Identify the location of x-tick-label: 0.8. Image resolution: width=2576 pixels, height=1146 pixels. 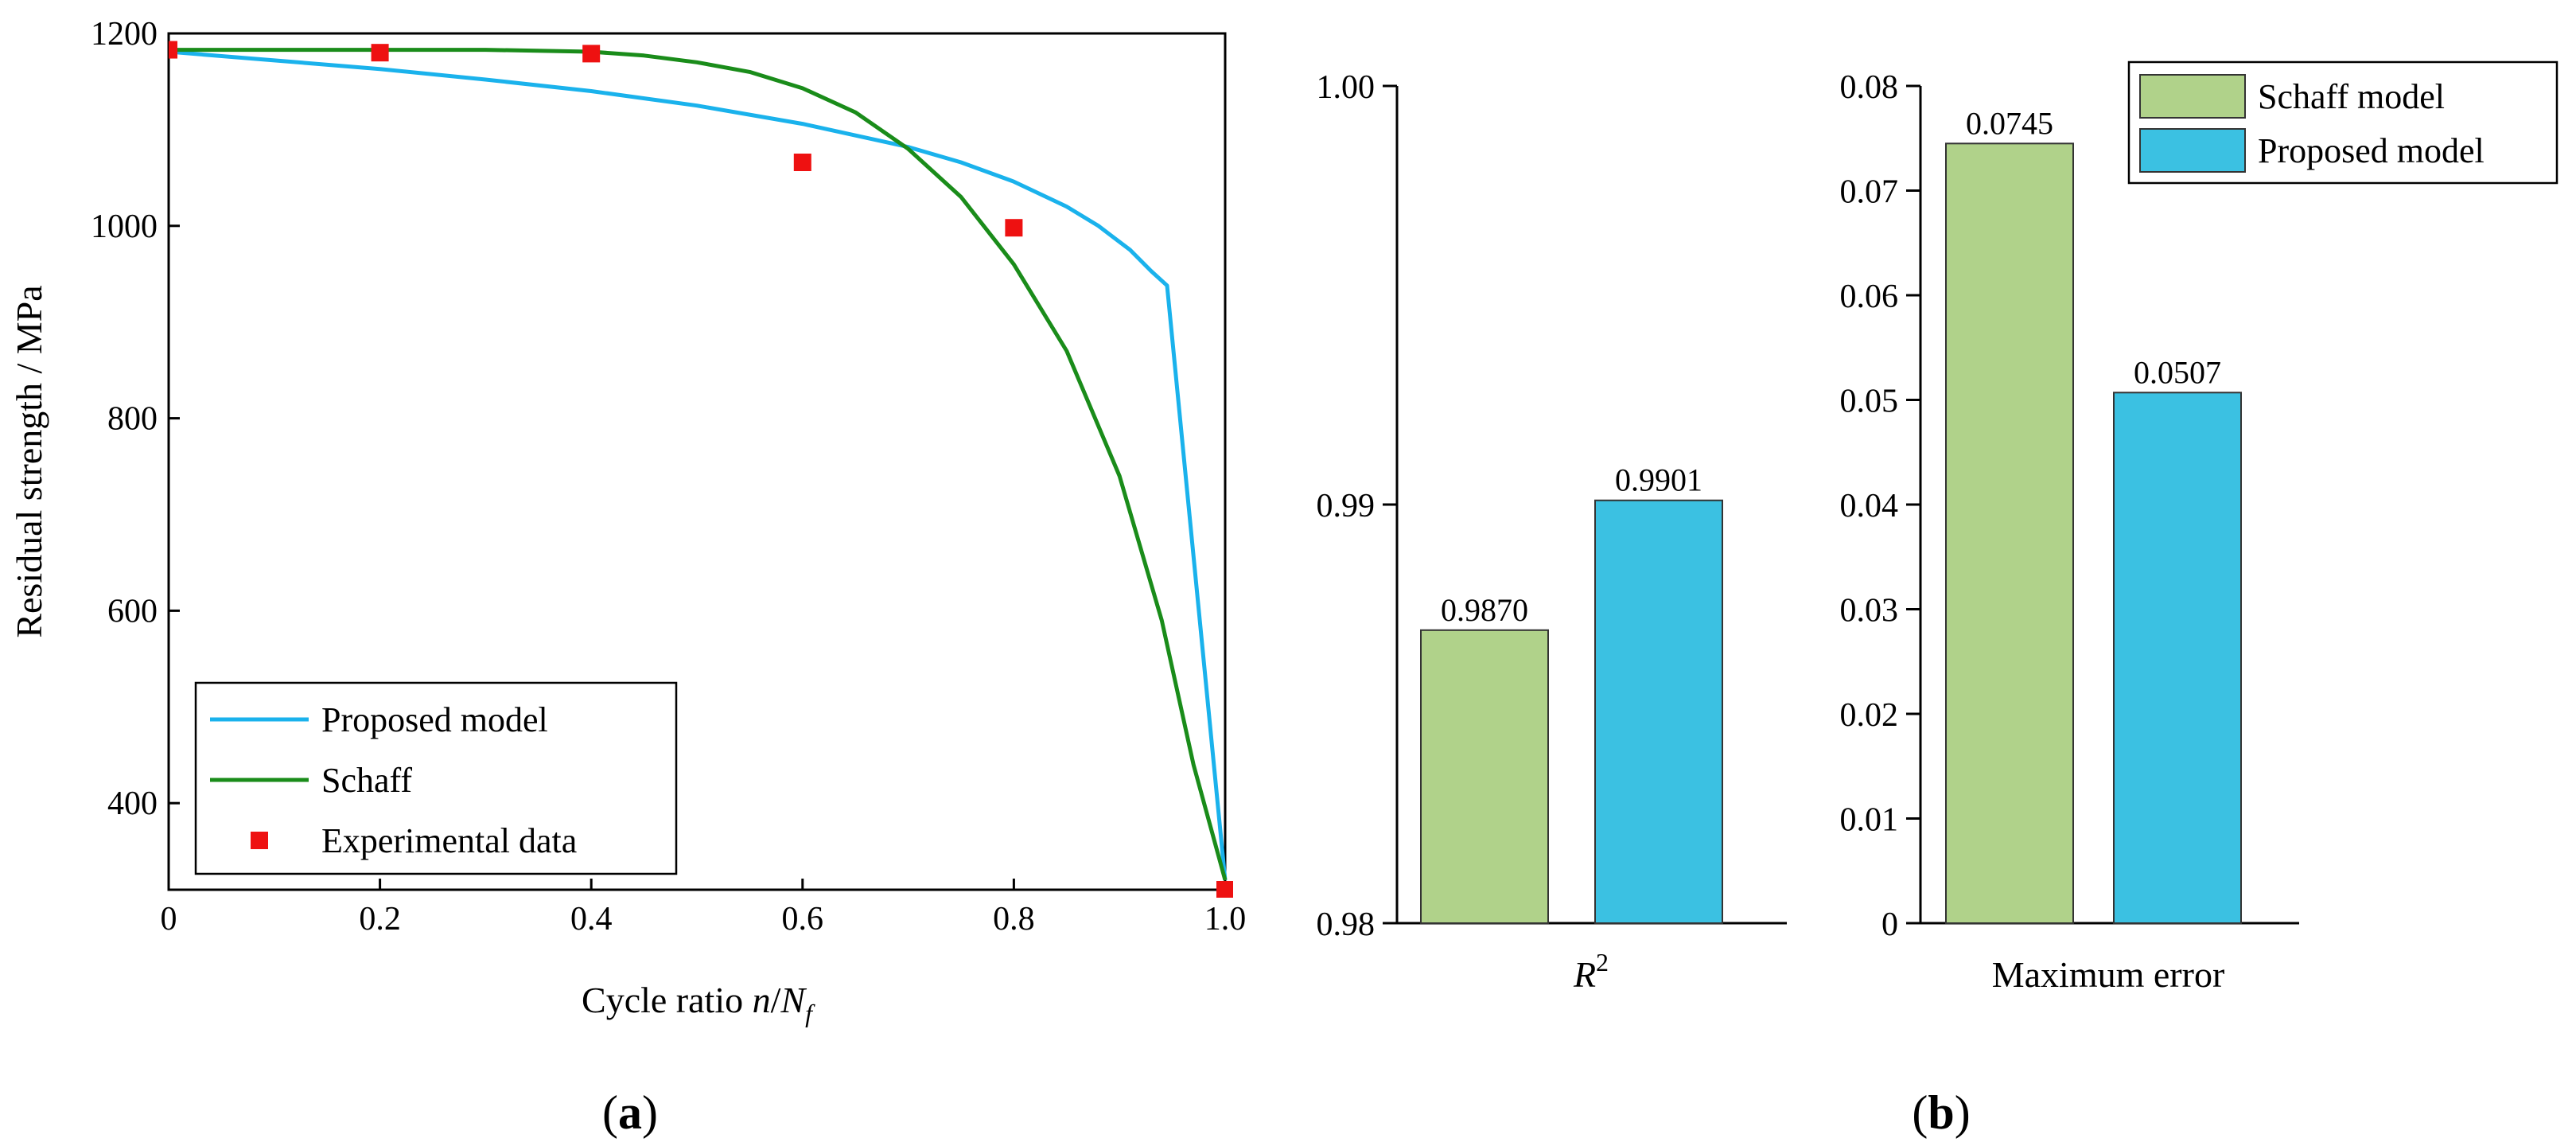
(1014, 919).